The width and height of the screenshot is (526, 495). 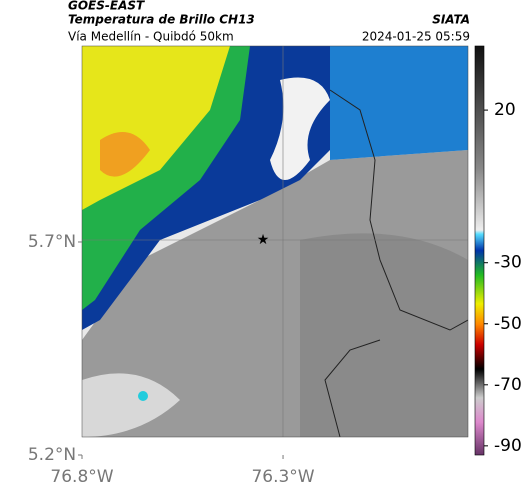 I want to click on source: GOES-EAST, so click(x=106, y=6).